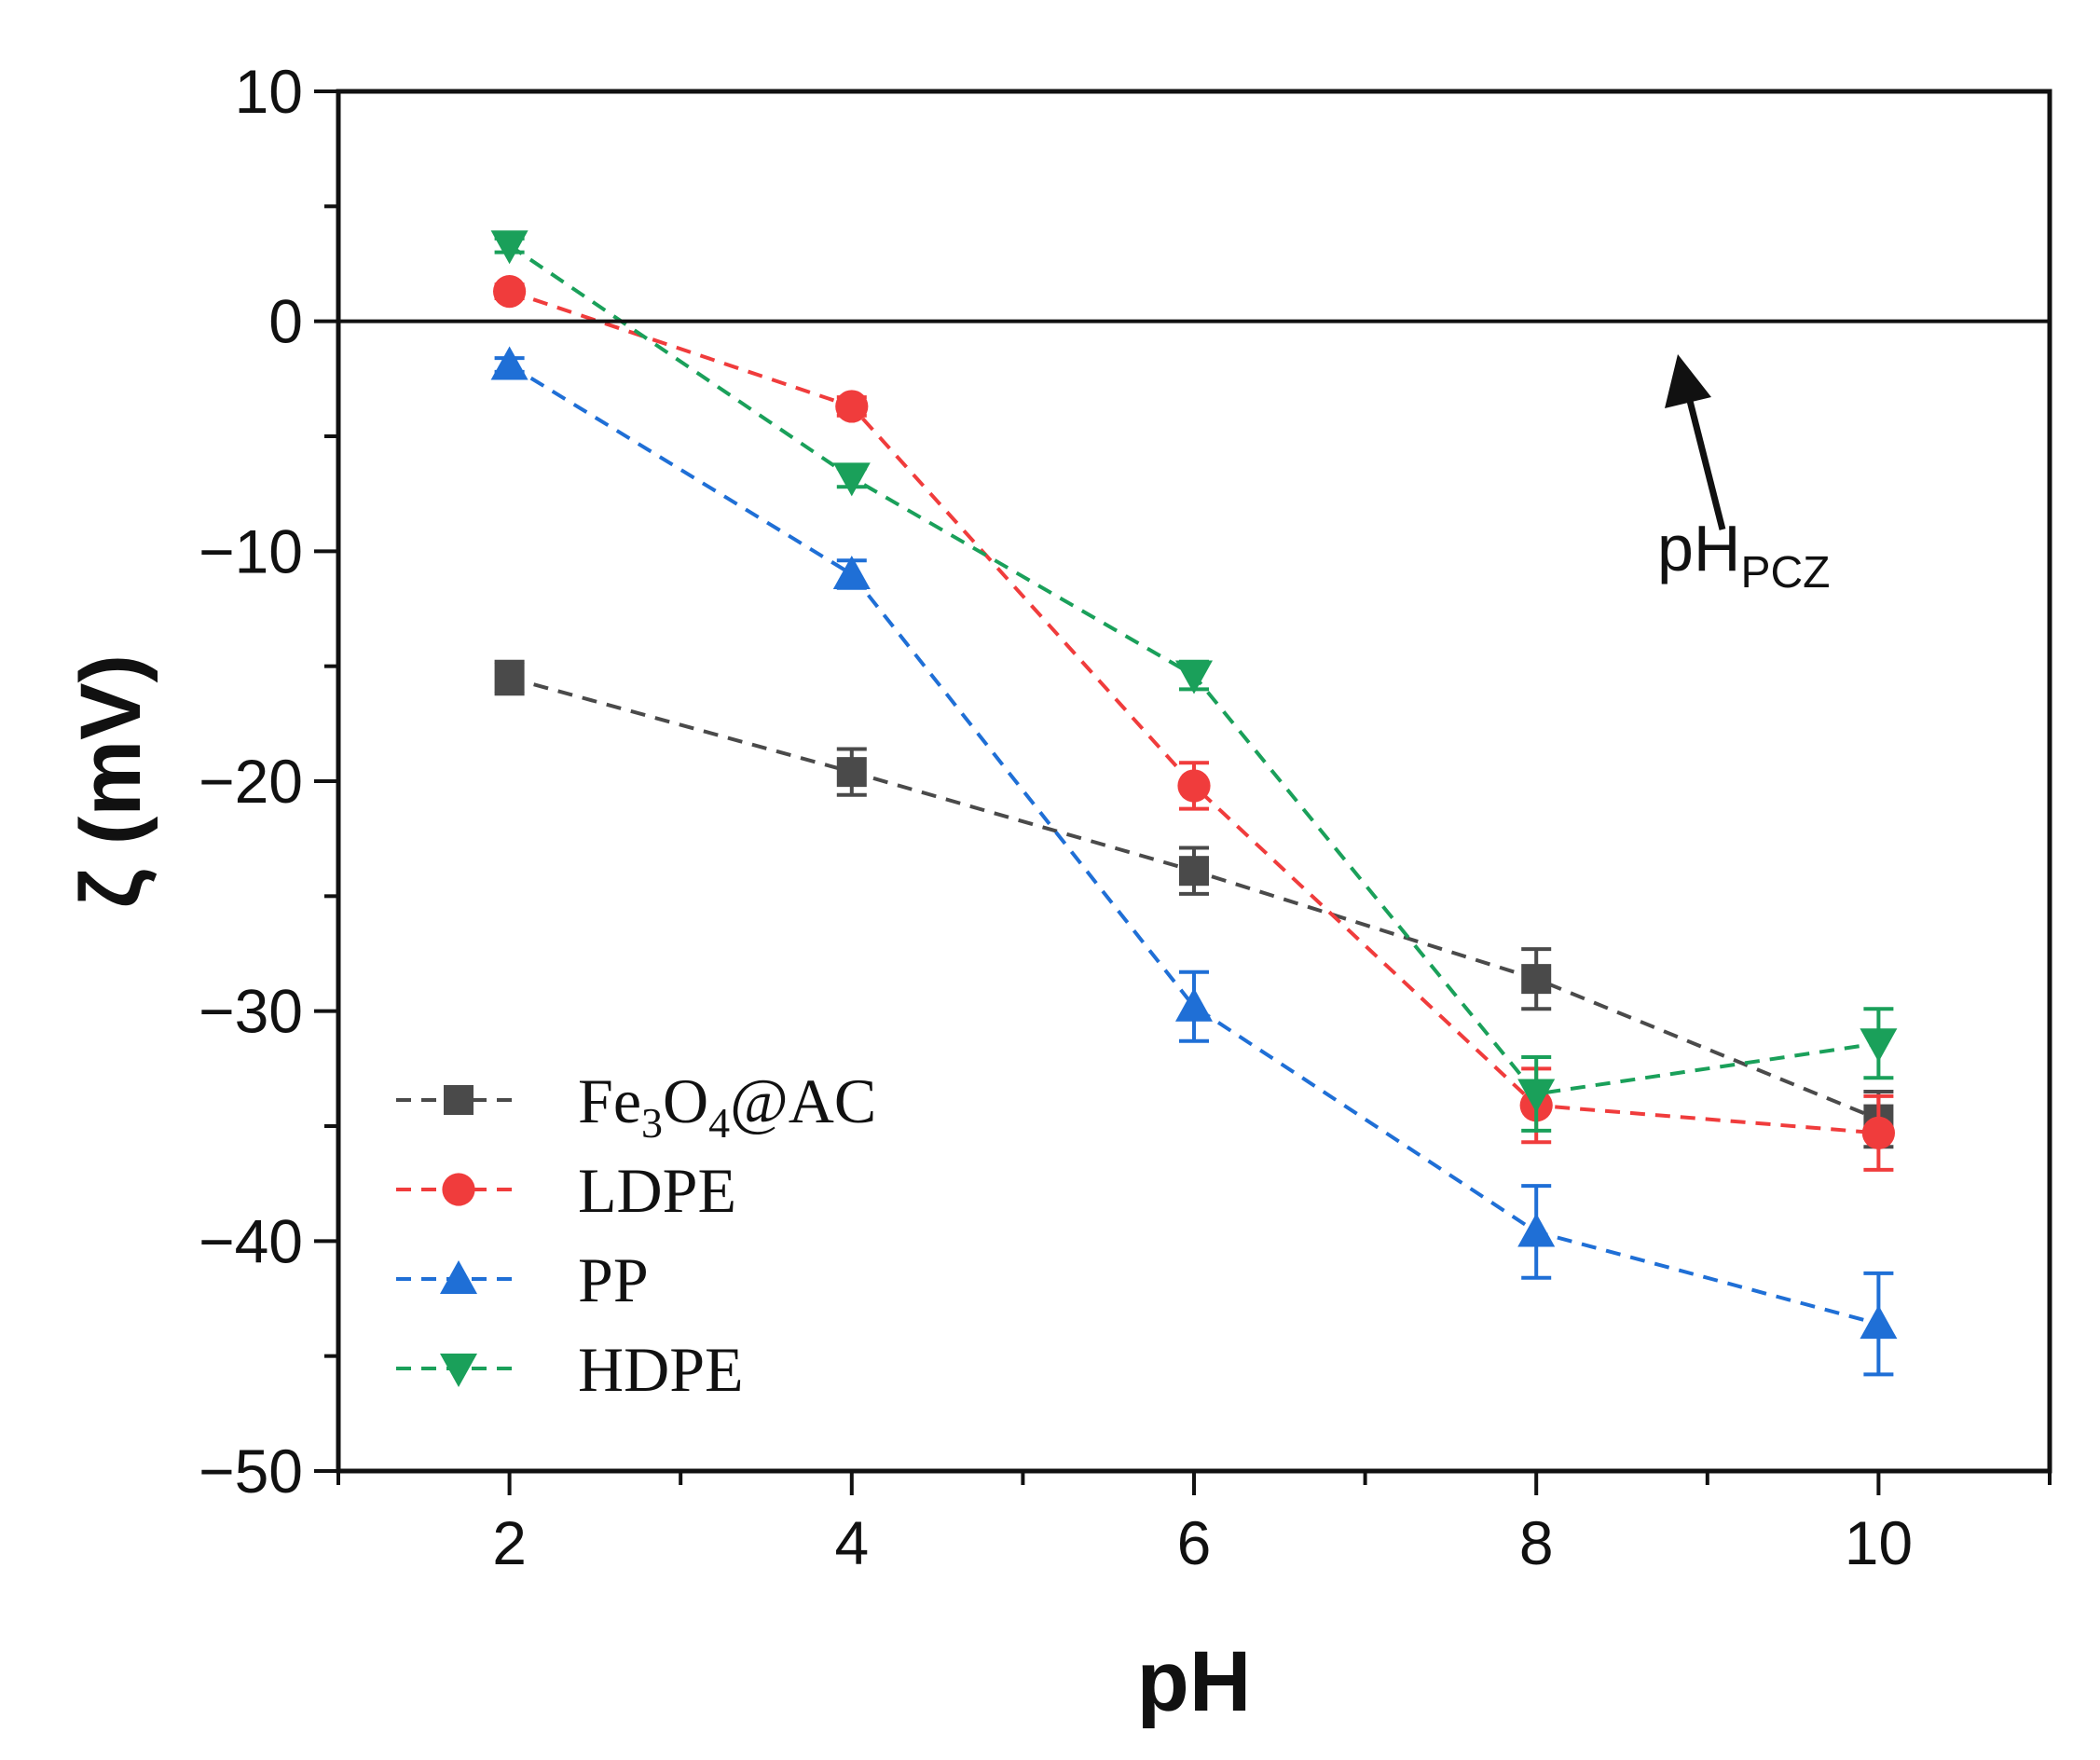  I want to click on y-tick-label: 0, so click(285, 321).